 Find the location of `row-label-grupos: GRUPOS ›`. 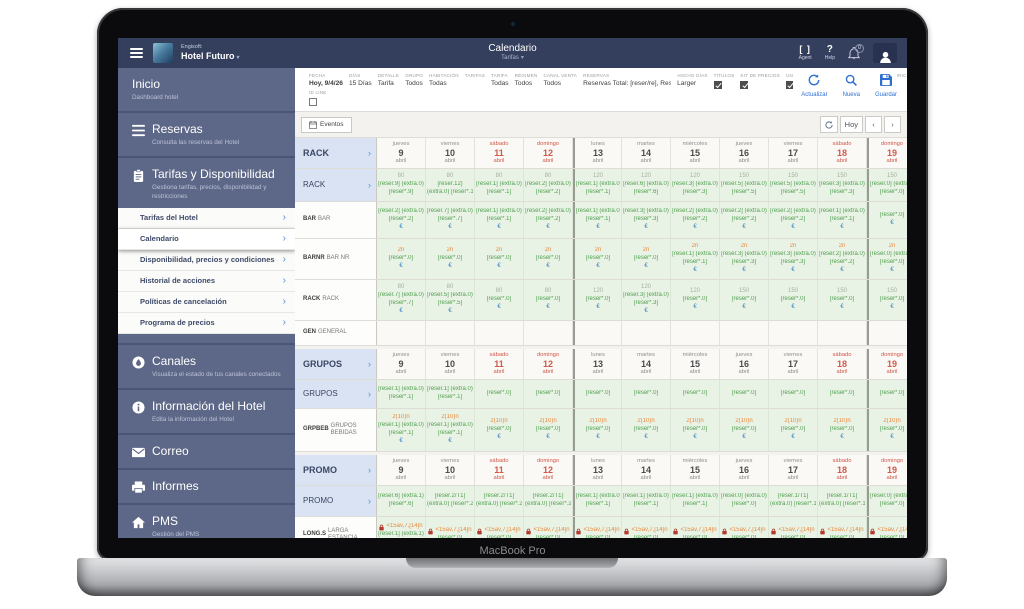

row-label-grupos: GRUPOS › is located at coordinates (336, 394).